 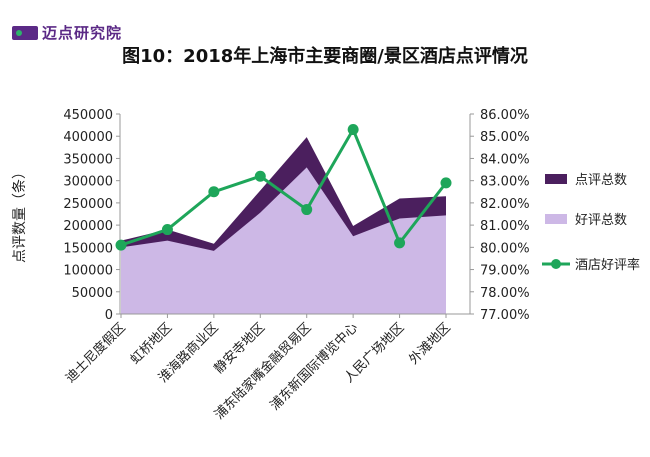 What do you see at coordinates (505, 204) in the screenshot?
I see `y2-tick-label: 82.00%` at bounding box center [505, 204].